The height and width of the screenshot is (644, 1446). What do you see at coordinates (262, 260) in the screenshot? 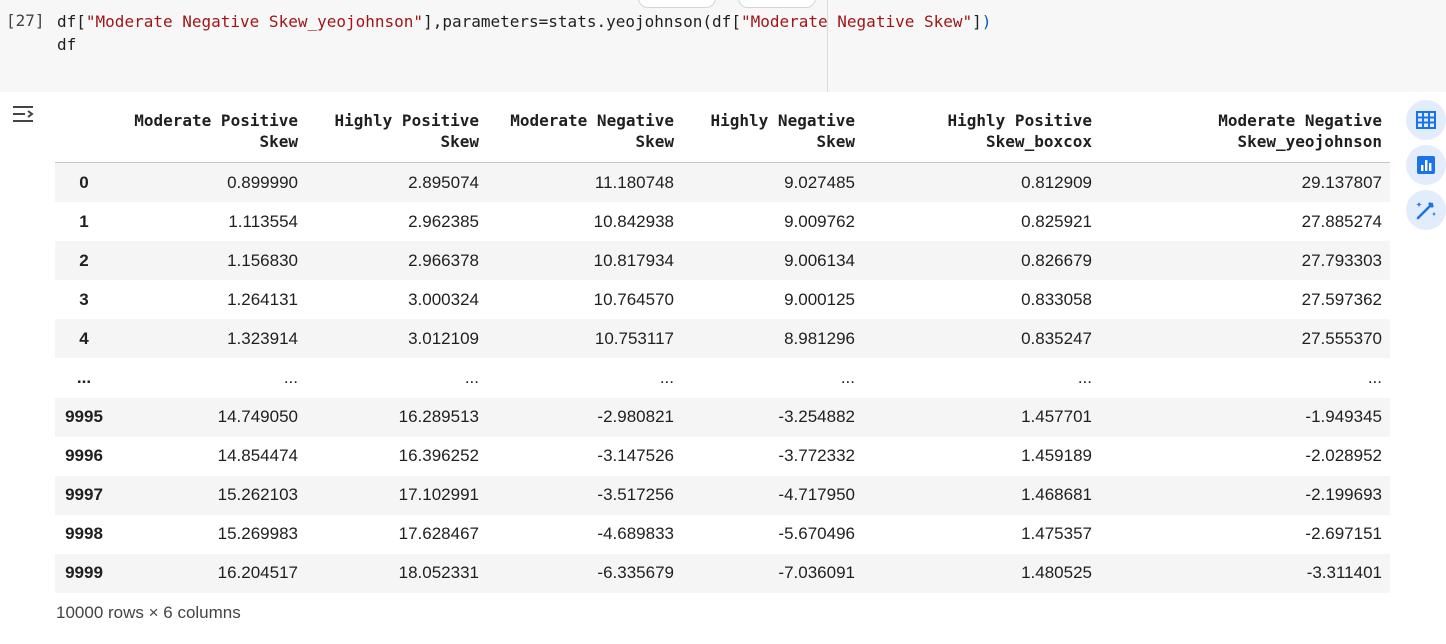
I see `table-cell: 1.156830` at bounding box center [262, 260].